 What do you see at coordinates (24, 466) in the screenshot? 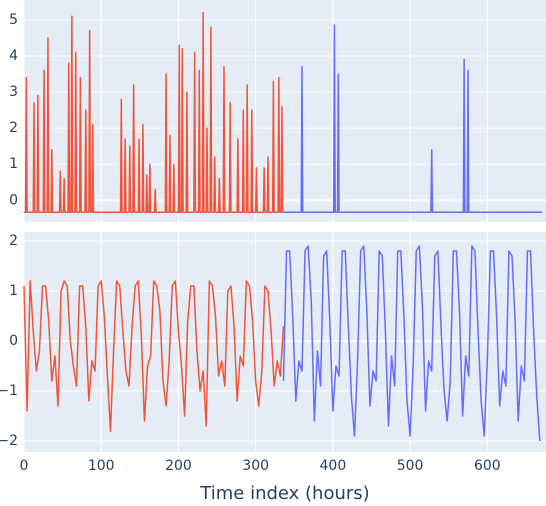
I see `x-tick-label: 0` at bounding box center [24, 466].